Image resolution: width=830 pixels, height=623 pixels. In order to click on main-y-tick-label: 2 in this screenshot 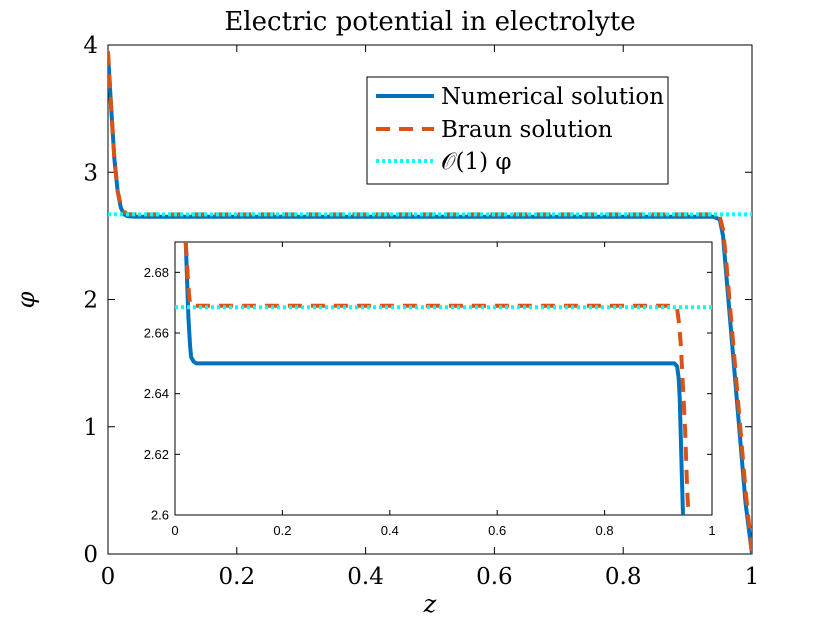, I will do `click(90, 301)`.